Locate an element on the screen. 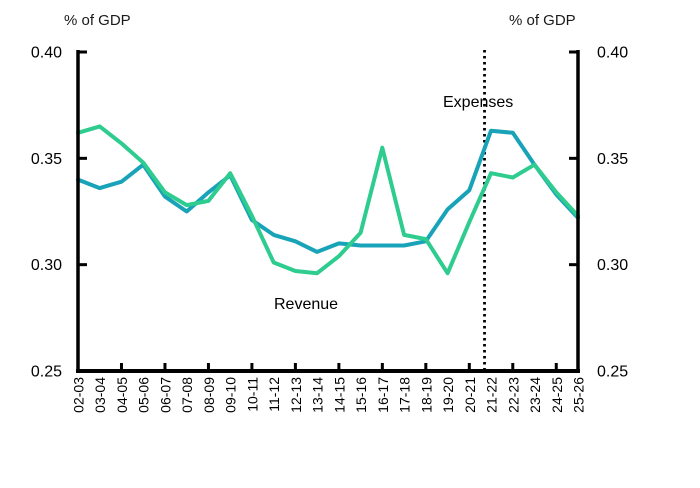 The width and height of the screenshot is (700, 488). x-tick-label: 09-10 is located at coordinates (231, 395).